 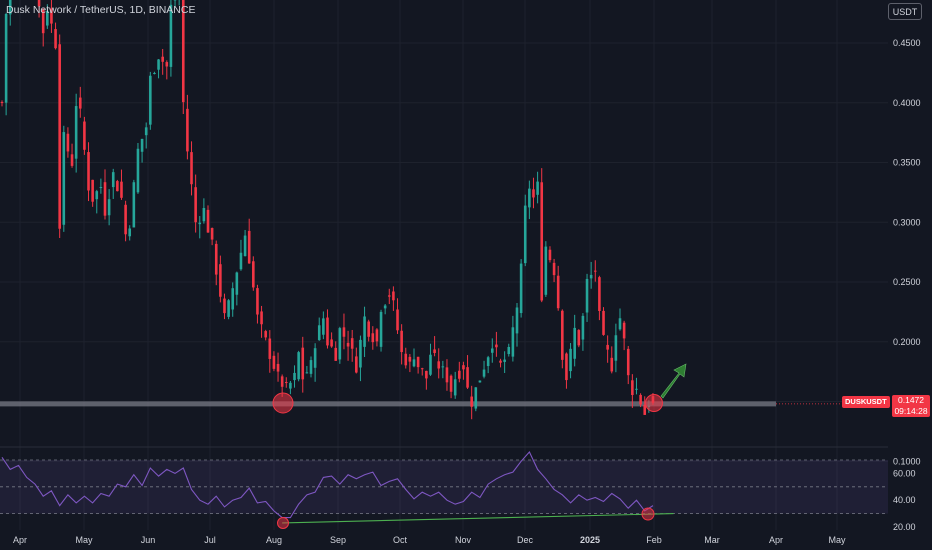 I want to click on time-tick-label: 2025, so click(x=590, y=540).